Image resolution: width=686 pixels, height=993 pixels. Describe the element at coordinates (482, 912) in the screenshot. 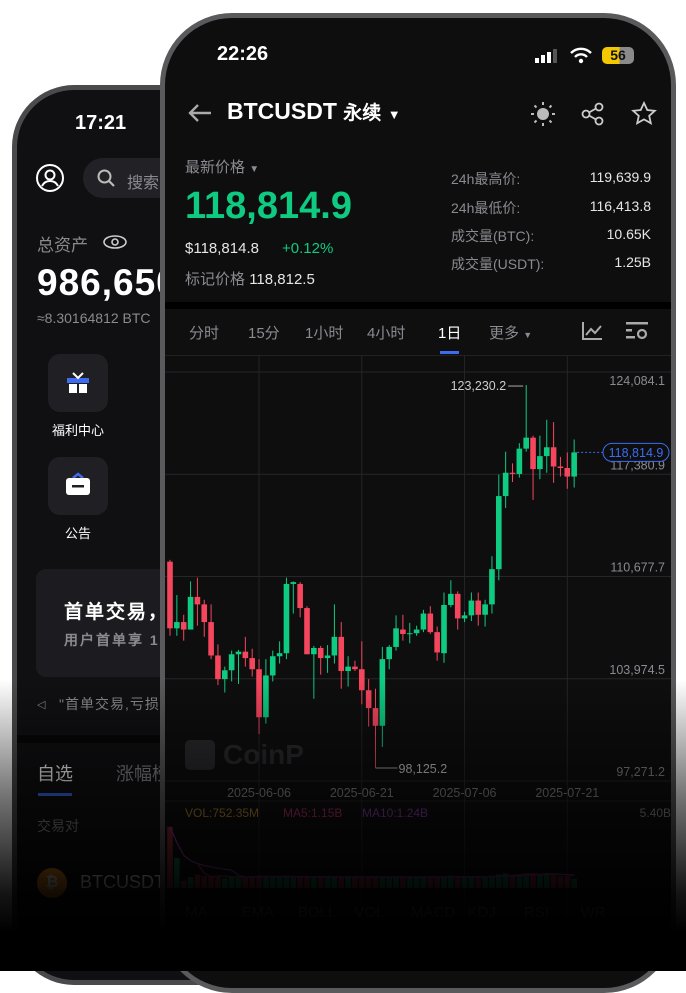

I see `indicator-tab: KDJ` at that location.